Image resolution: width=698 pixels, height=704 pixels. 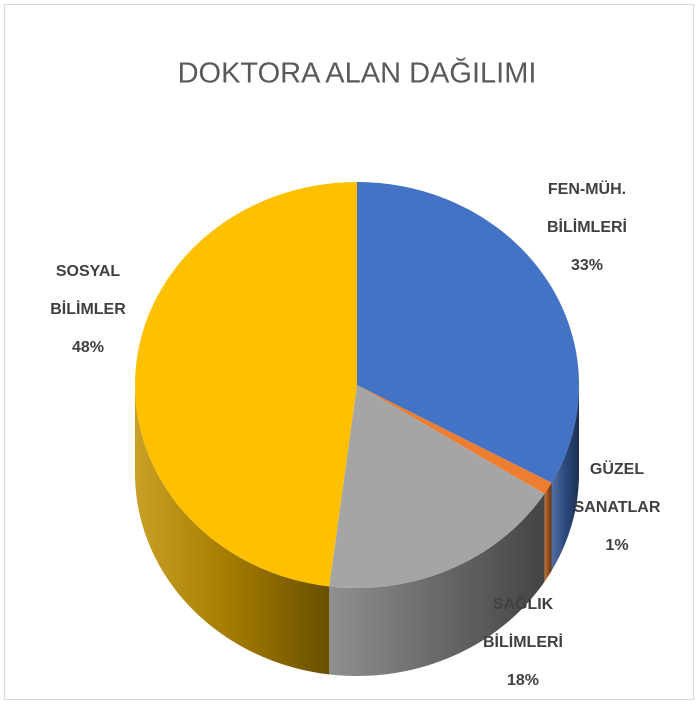 I want to click on data-label: SOSYAL, so click(x=88, y=271).